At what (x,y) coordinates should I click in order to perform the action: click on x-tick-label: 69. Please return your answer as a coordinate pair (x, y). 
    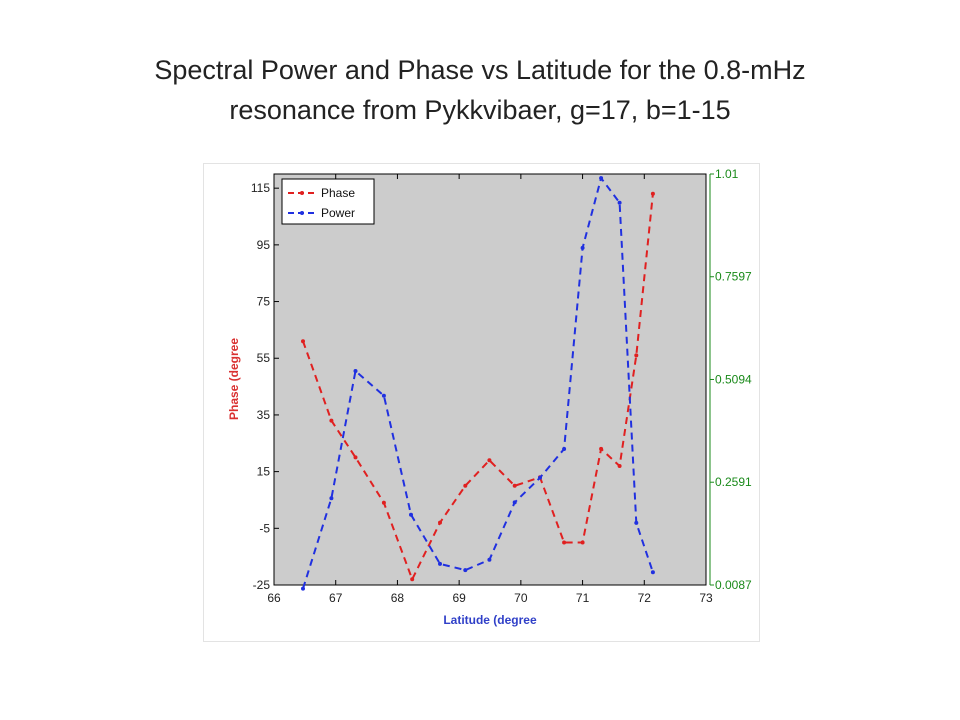
    Looking at the image, I should click on (459, 598).